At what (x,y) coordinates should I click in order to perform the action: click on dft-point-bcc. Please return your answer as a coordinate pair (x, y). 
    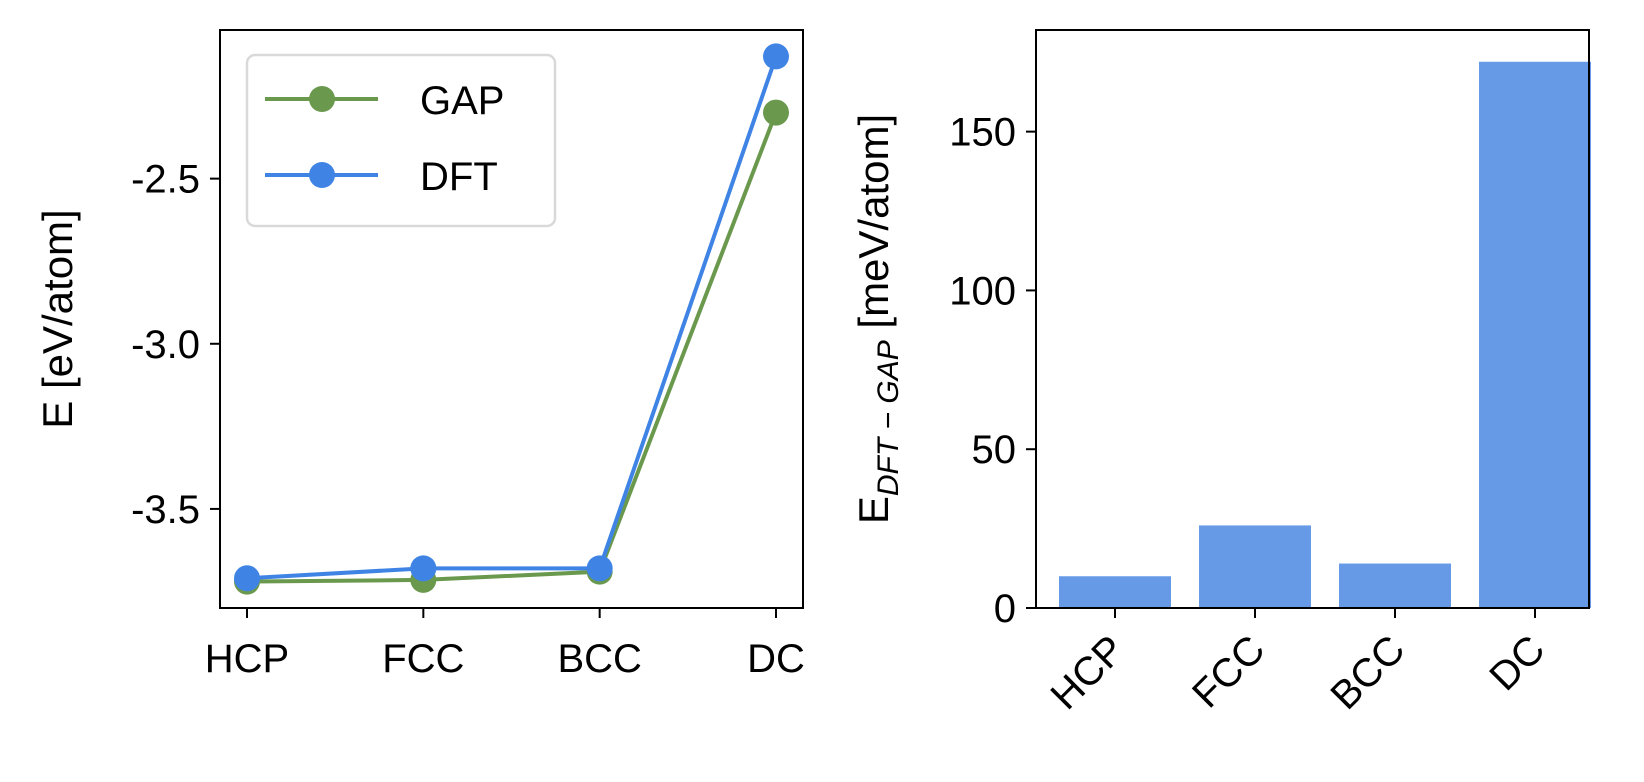
    Looking at the image, I should click on (599, 568).